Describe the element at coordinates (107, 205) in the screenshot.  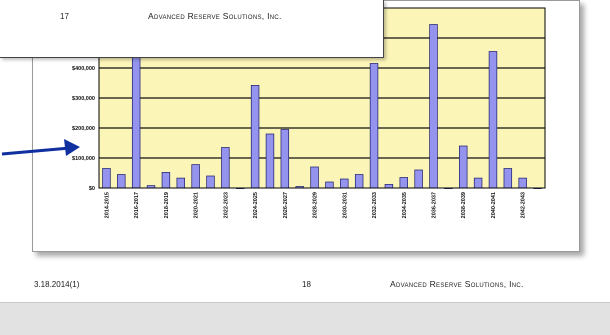
I see `x-tick-label: 2014-2015` at that location.